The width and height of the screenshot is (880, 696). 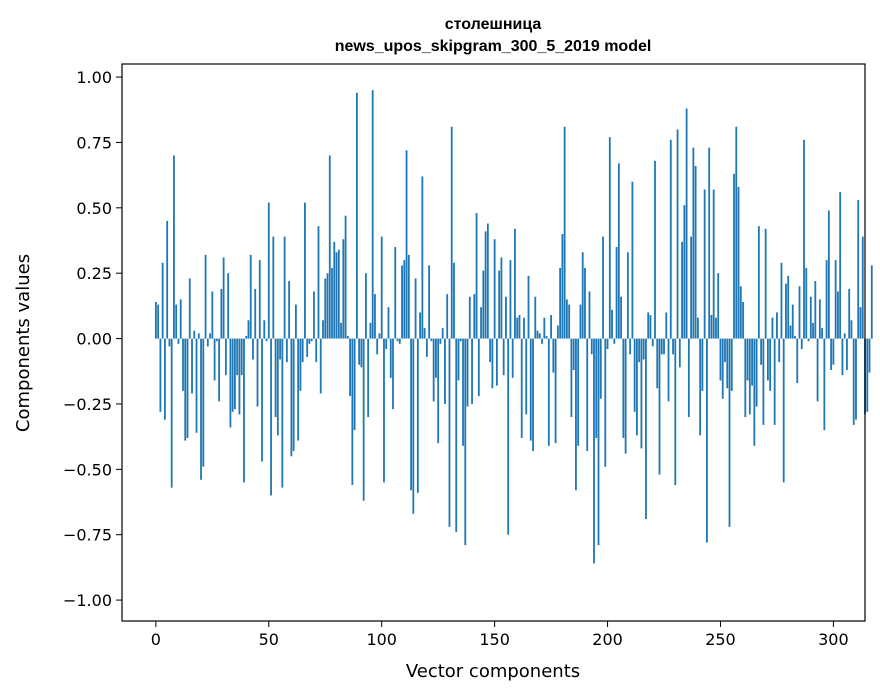 I want to click on y-tick-label: −1.00, so click(x=87, y=600).